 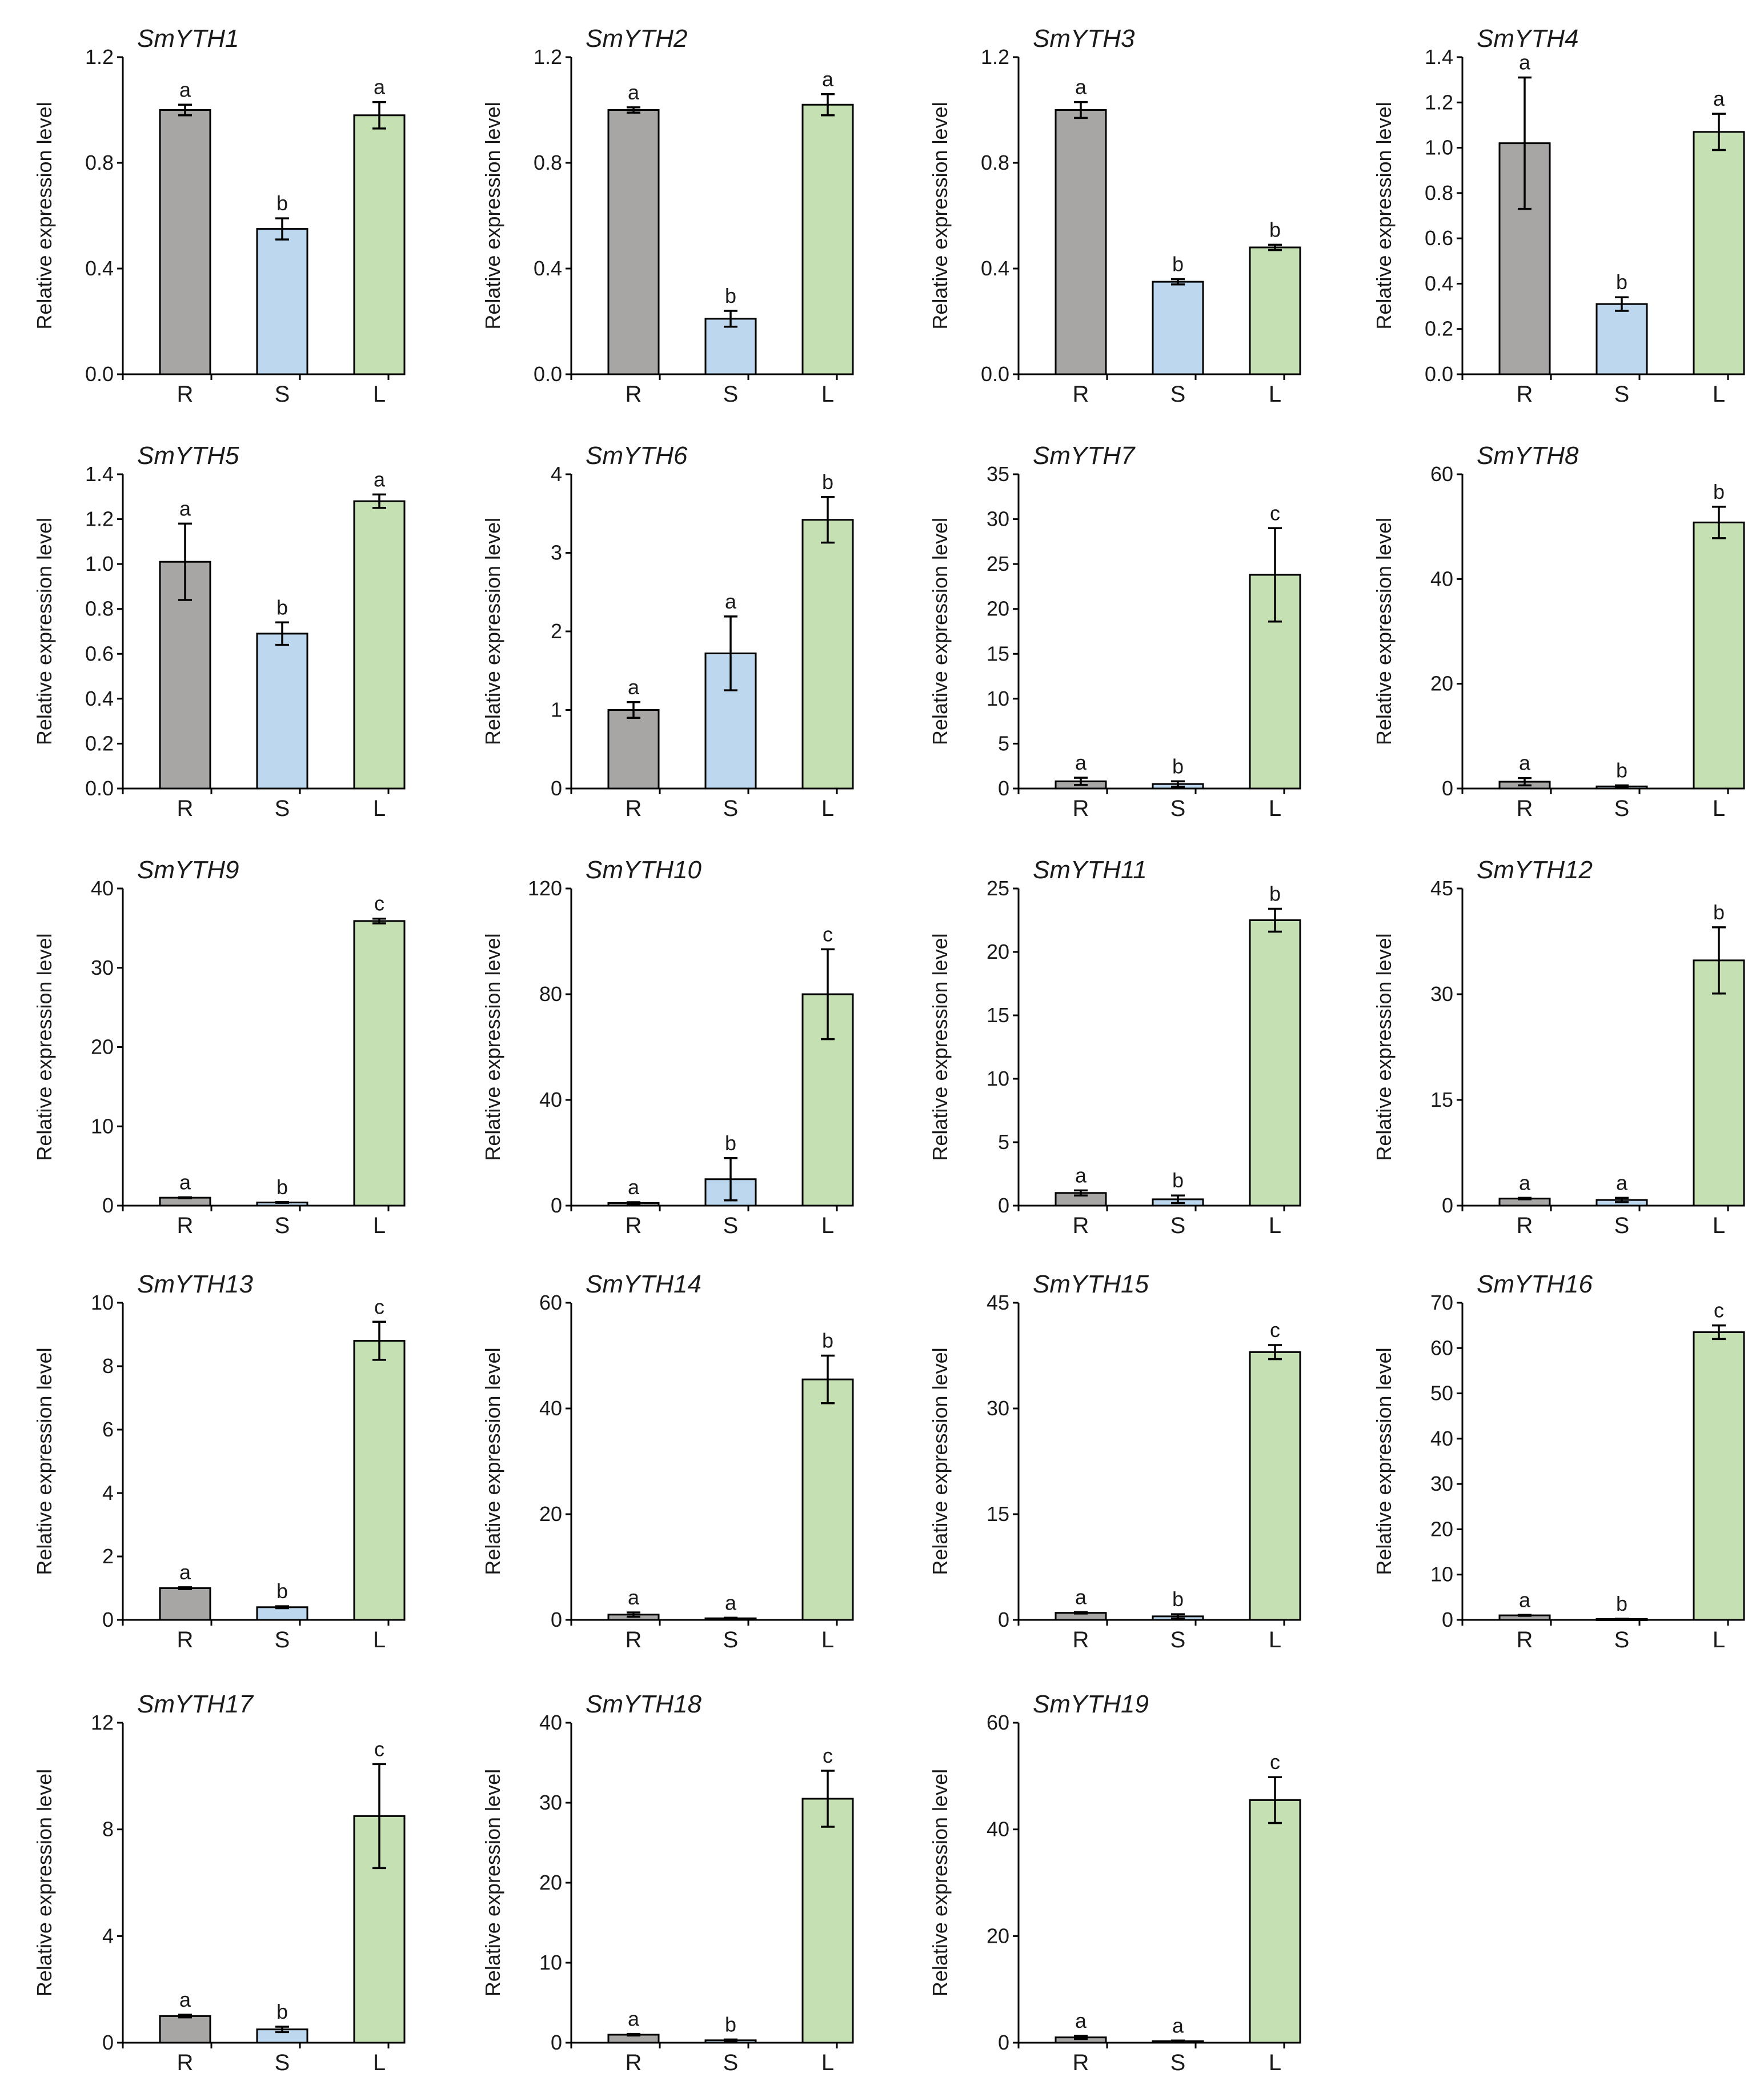 What do you see at coordinates (644, 870) in the screenshot?
I see `chart-title: SmYTH10` at bounding box center [644, 870].